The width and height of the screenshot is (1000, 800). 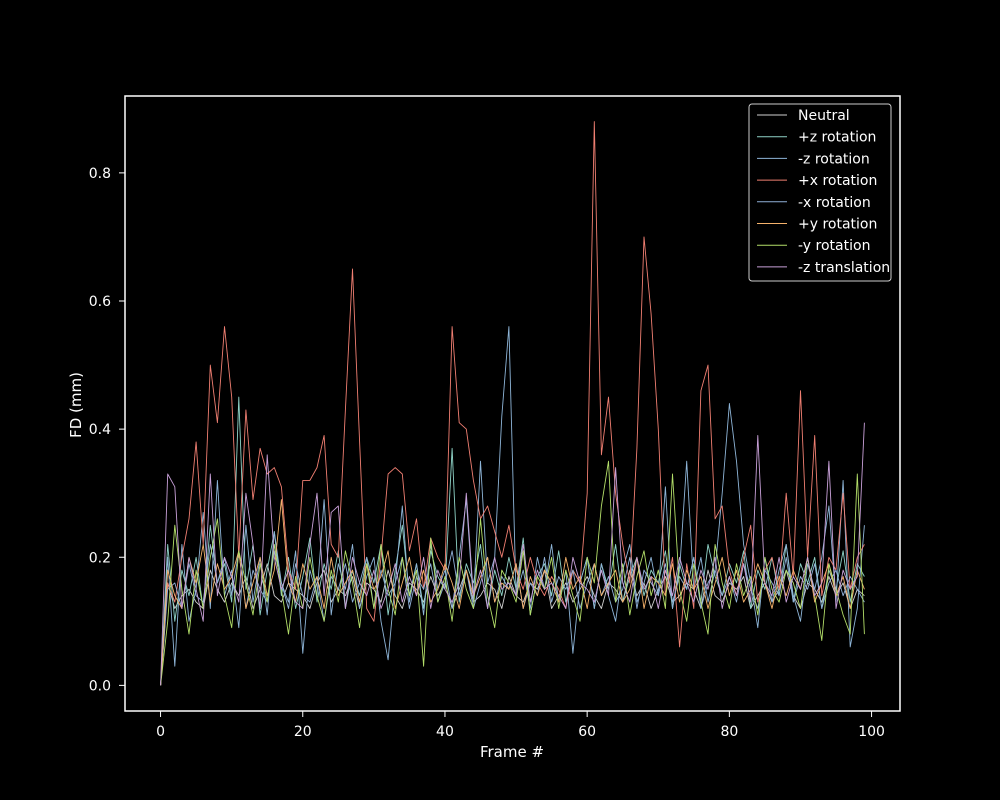 I want to click on x-tick-label: 100, so click(x=871, y=732).